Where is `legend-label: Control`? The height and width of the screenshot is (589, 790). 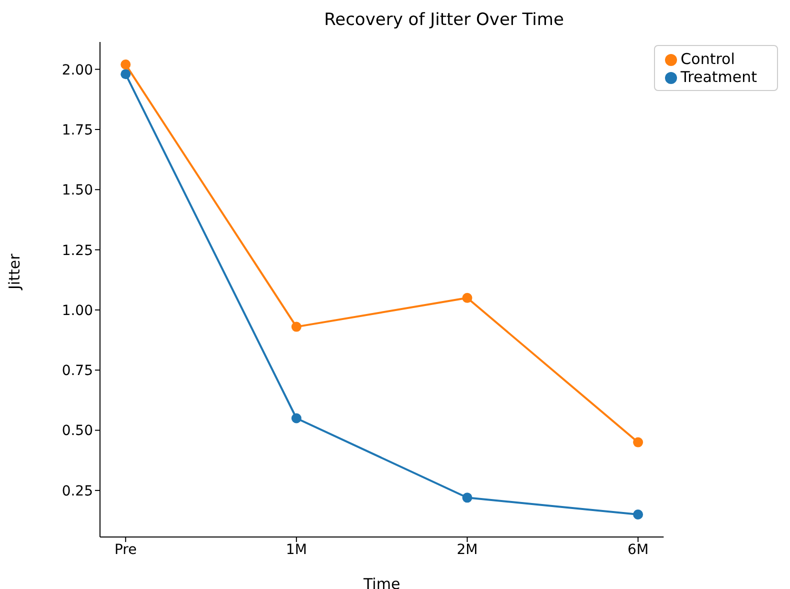
legend-label: Control is located at coordinates (707, 59).